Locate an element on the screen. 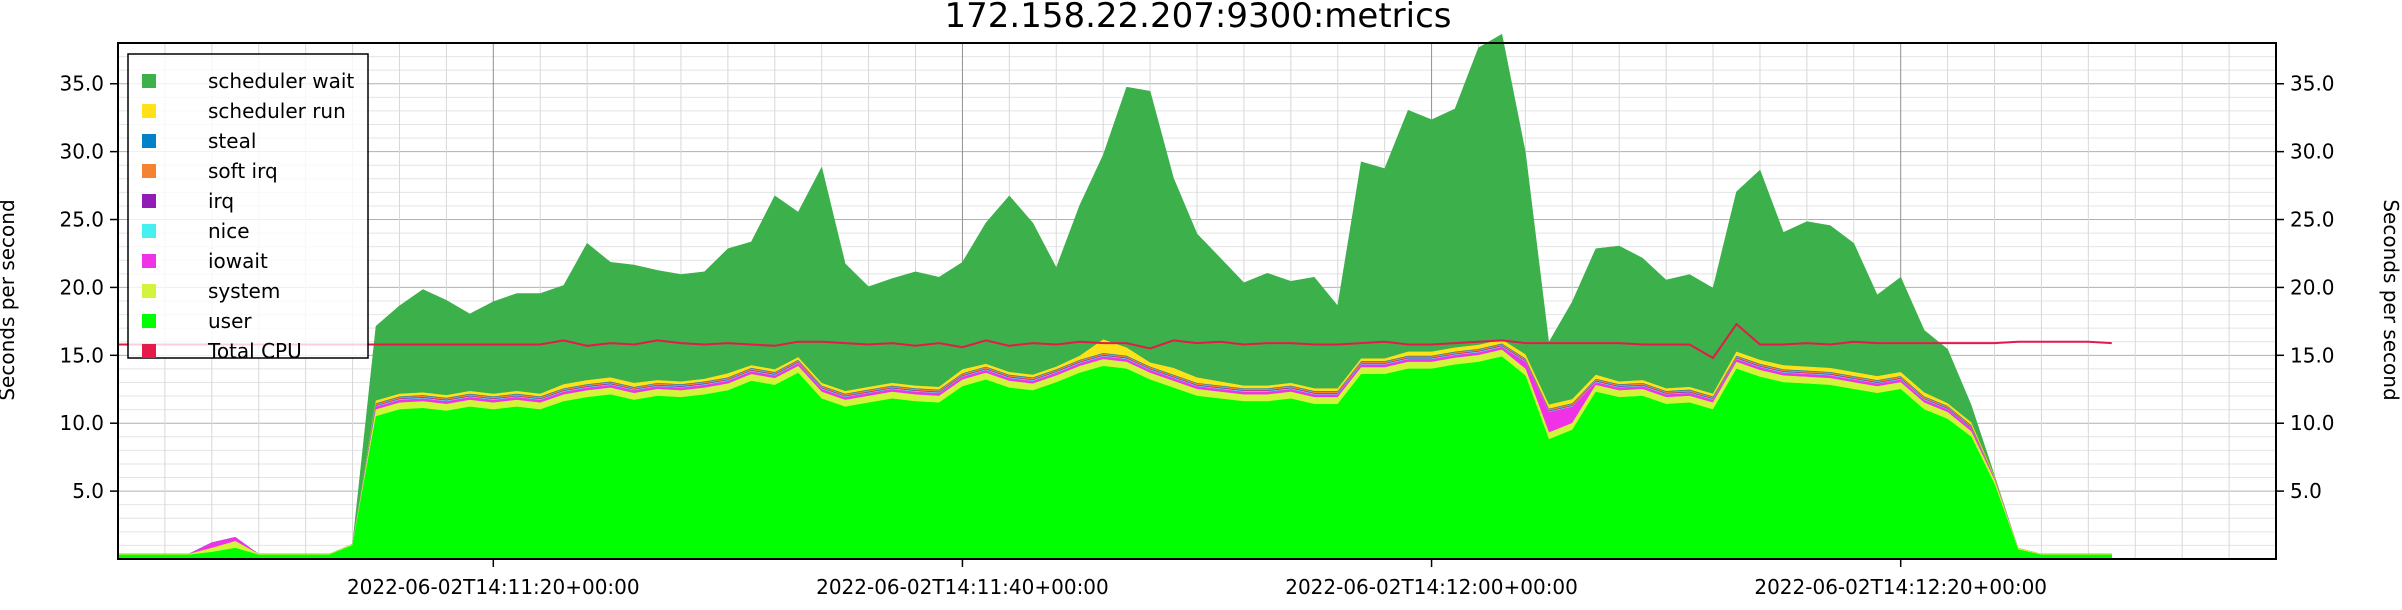  legend-label: Total CPU is located at coordinates (254, 351).